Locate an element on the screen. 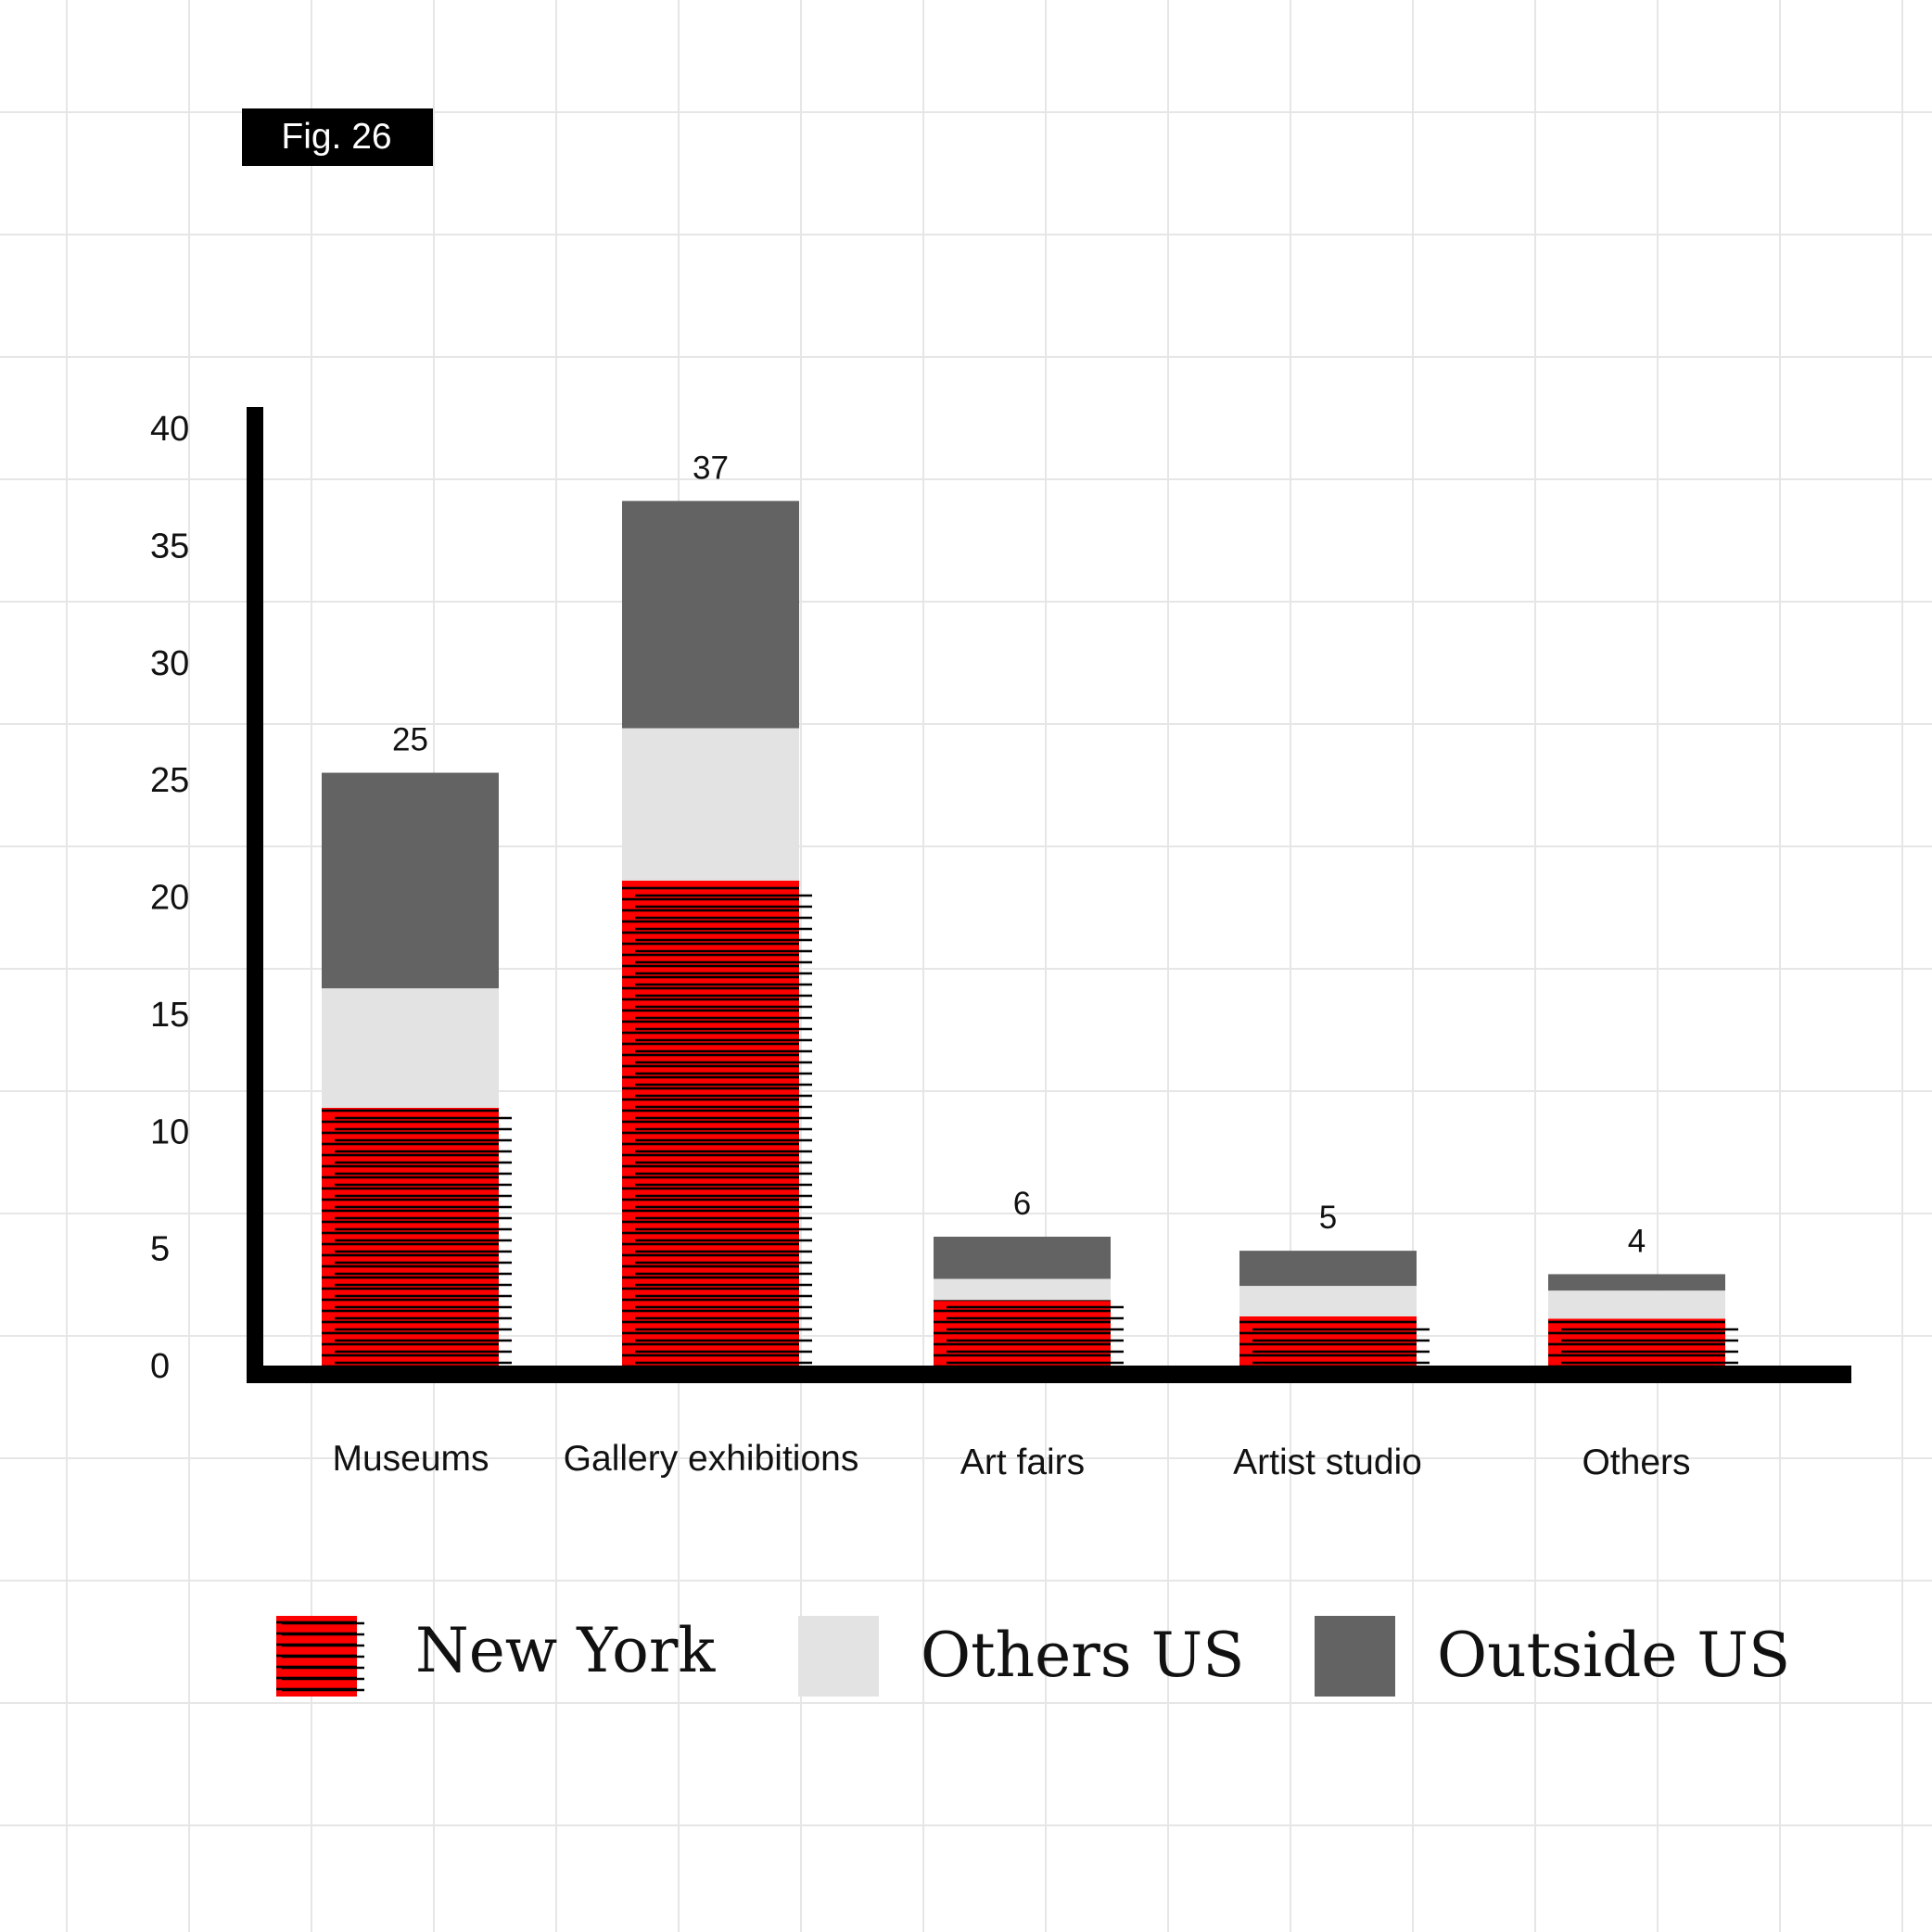 The height and width of the screenshot is (1932, 1932). legend-label: Outside US is located at coordinates (1613, 1655).